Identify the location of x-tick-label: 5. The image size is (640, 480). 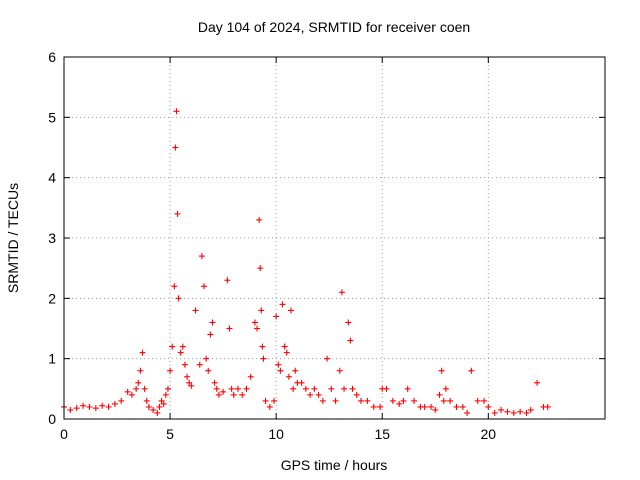
(170, 434).